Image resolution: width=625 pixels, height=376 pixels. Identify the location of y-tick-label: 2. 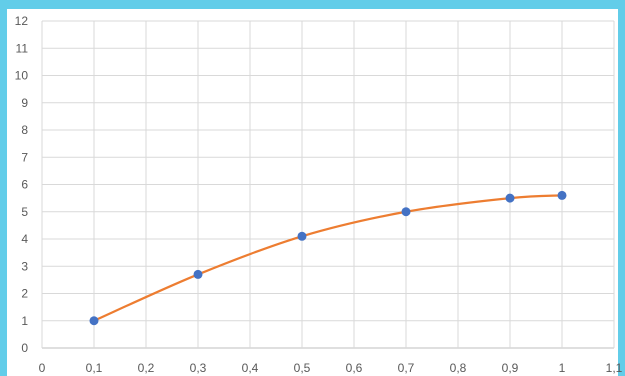
(24, 294).